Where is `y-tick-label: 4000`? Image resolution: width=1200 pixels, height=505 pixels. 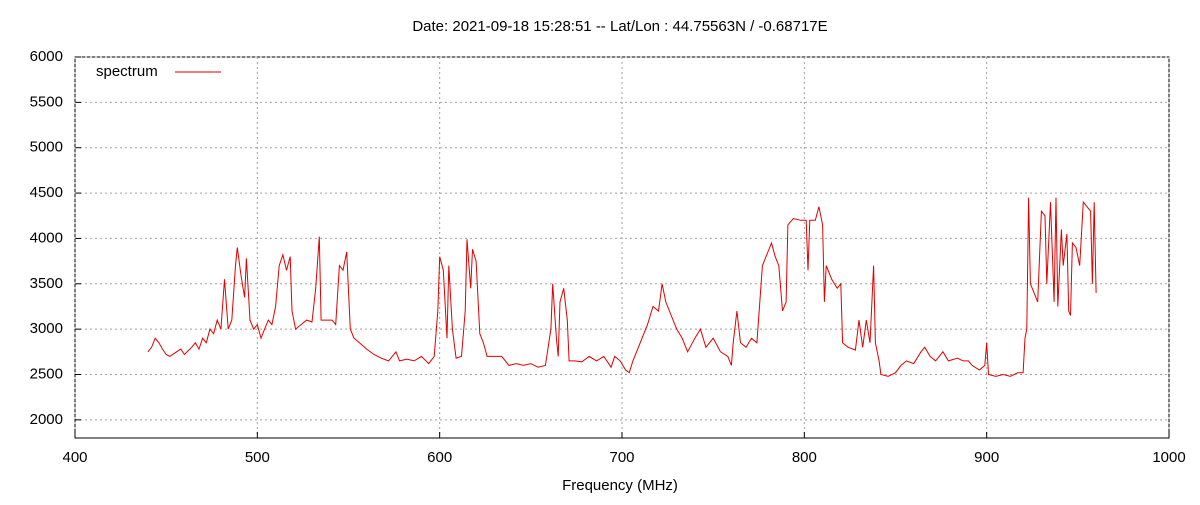
y-tick-label: 4000 is located at coordinates (46, 237).